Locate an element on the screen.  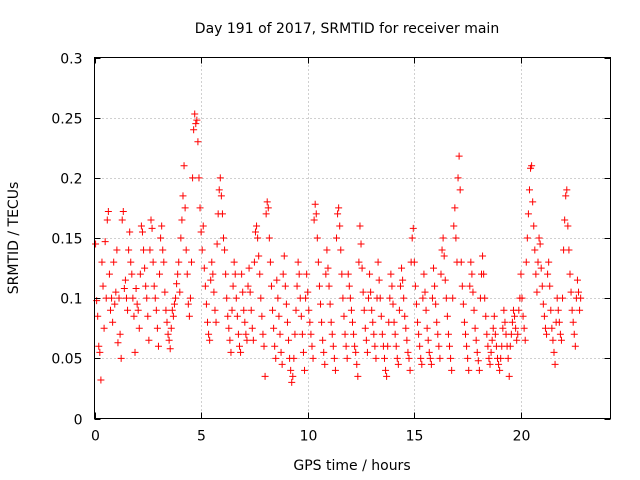
x-tick-label: 5 is located at coordinates (201, 437).